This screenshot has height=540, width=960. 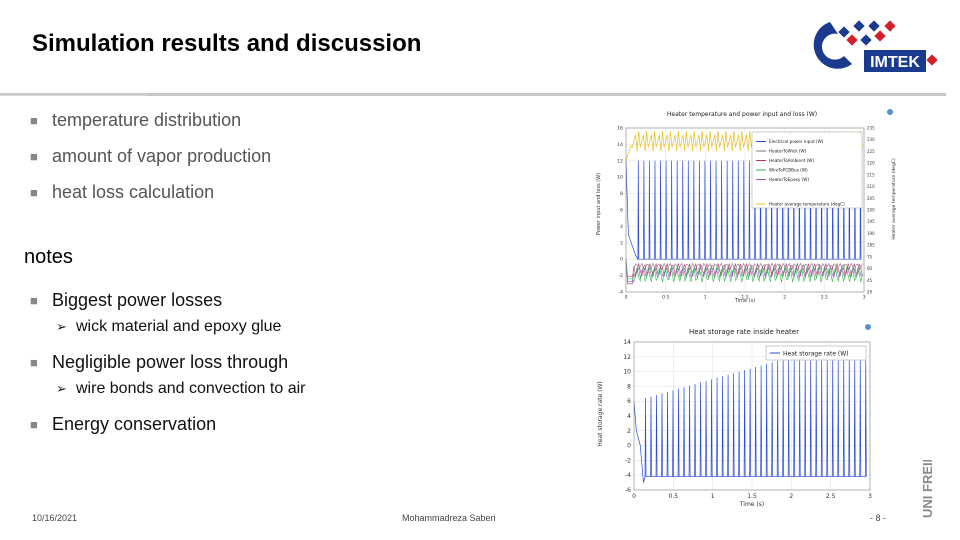 I want to click on note-text: Energy conservation, so click(x=134, y=424).